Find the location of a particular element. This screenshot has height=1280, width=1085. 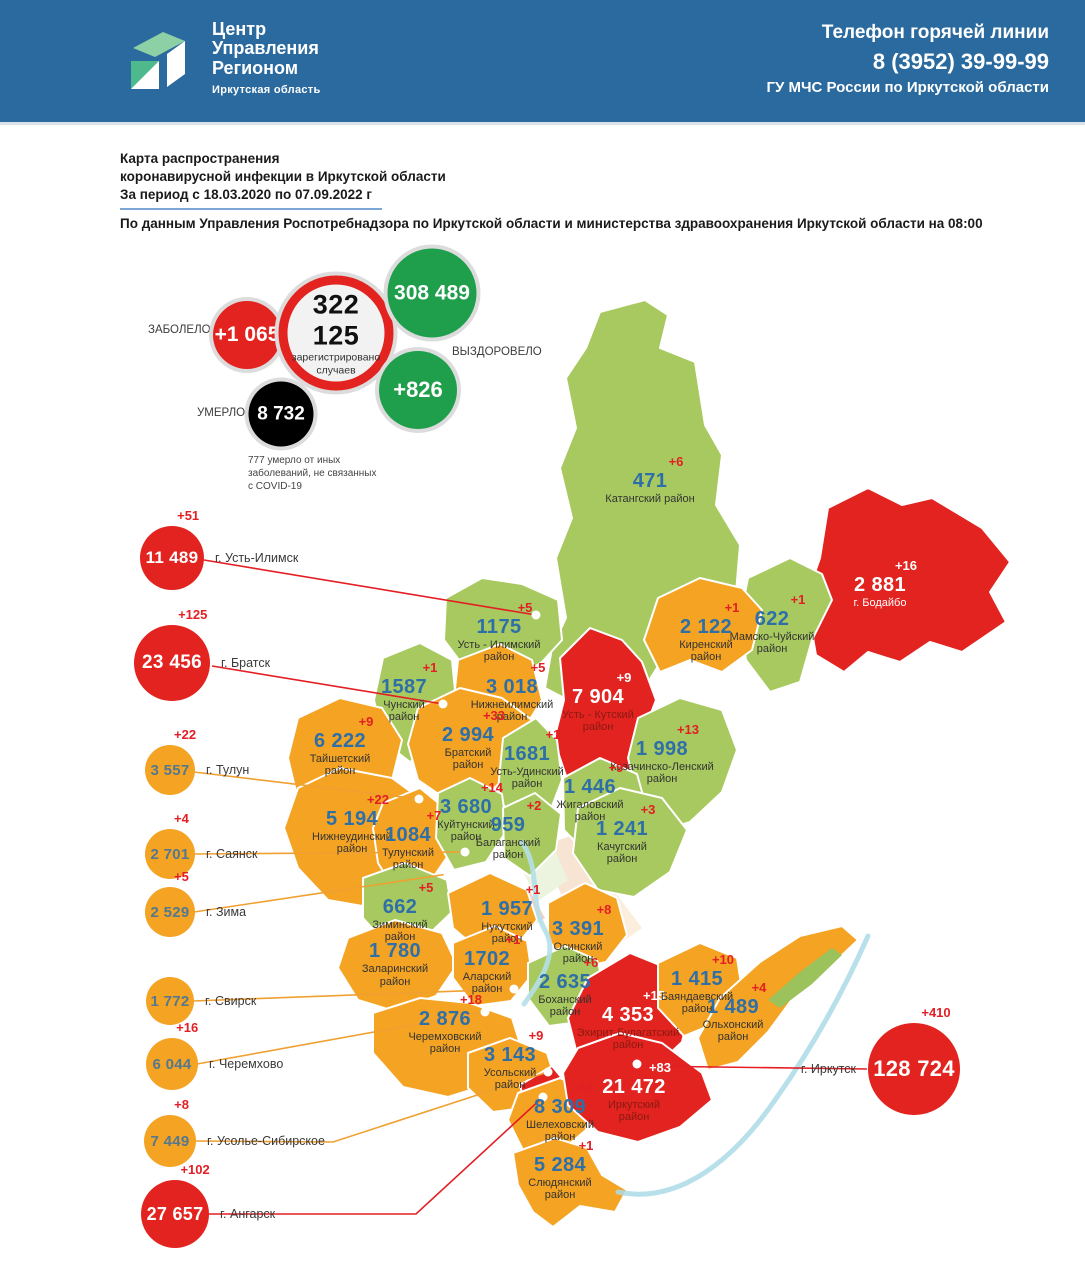

city-value: 6 044 is located at coordinates (172, 1064).